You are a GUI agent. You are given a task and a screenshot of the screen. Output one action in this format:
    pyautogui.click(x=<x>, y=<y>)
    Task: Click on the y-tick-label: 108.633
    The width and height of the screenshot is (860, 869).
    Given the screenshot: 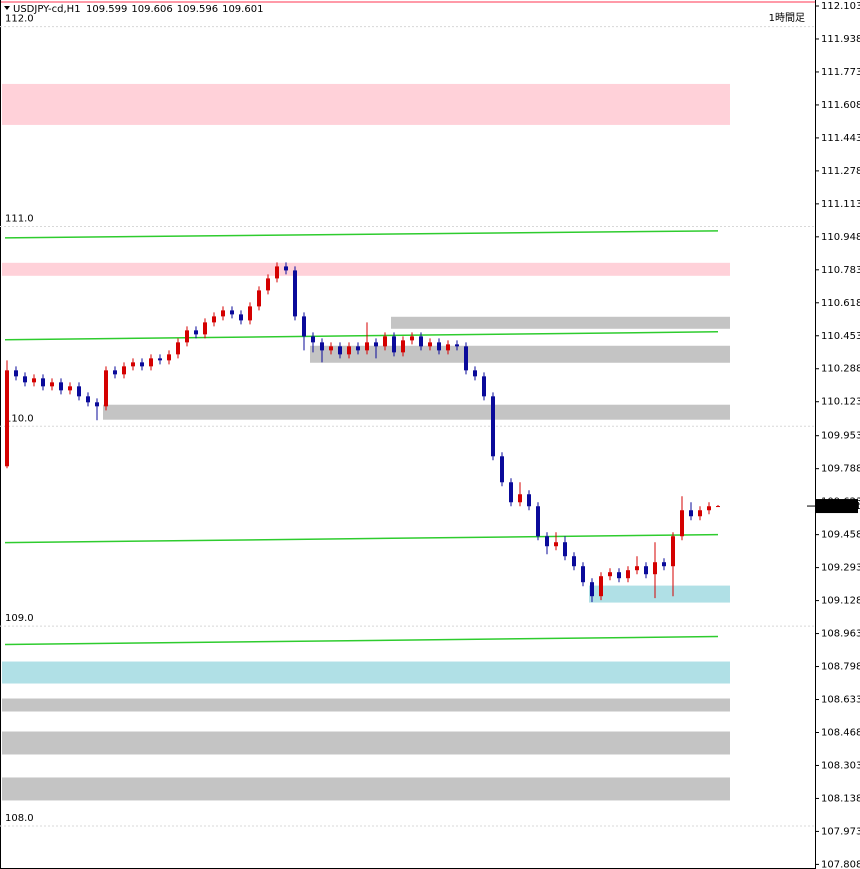 What is the action you would take?
    pyautogui.click(x=840, y=700)
    